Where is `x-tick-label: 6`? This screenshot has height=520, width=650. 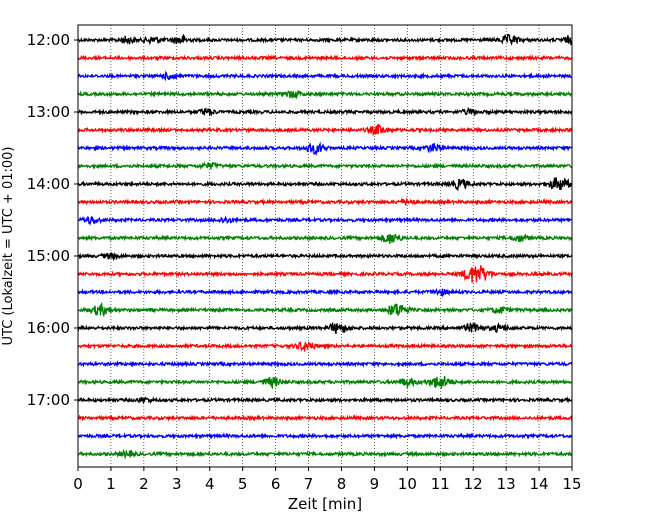 x-tick-label: 6 is located at coordinates (276, 484).